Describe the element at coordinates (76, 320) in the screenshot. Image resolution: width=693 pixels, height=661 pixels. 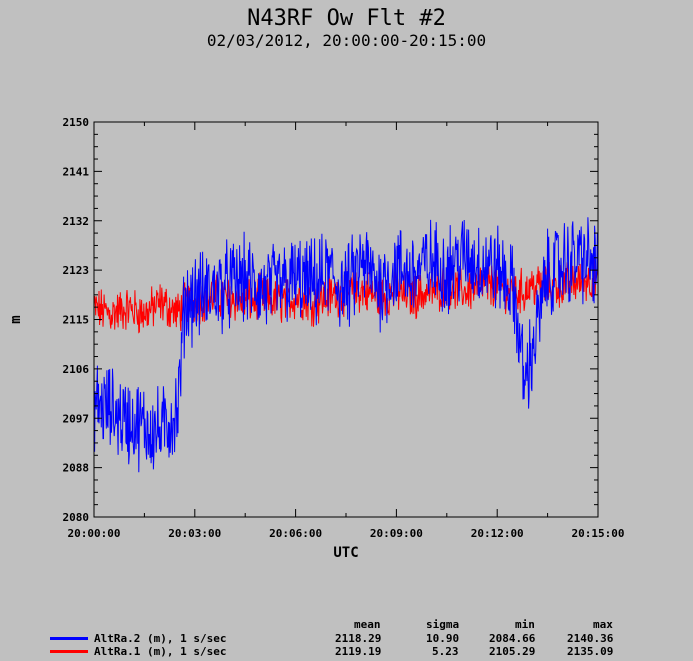
I see `y-tick-label: 2115` at that location.